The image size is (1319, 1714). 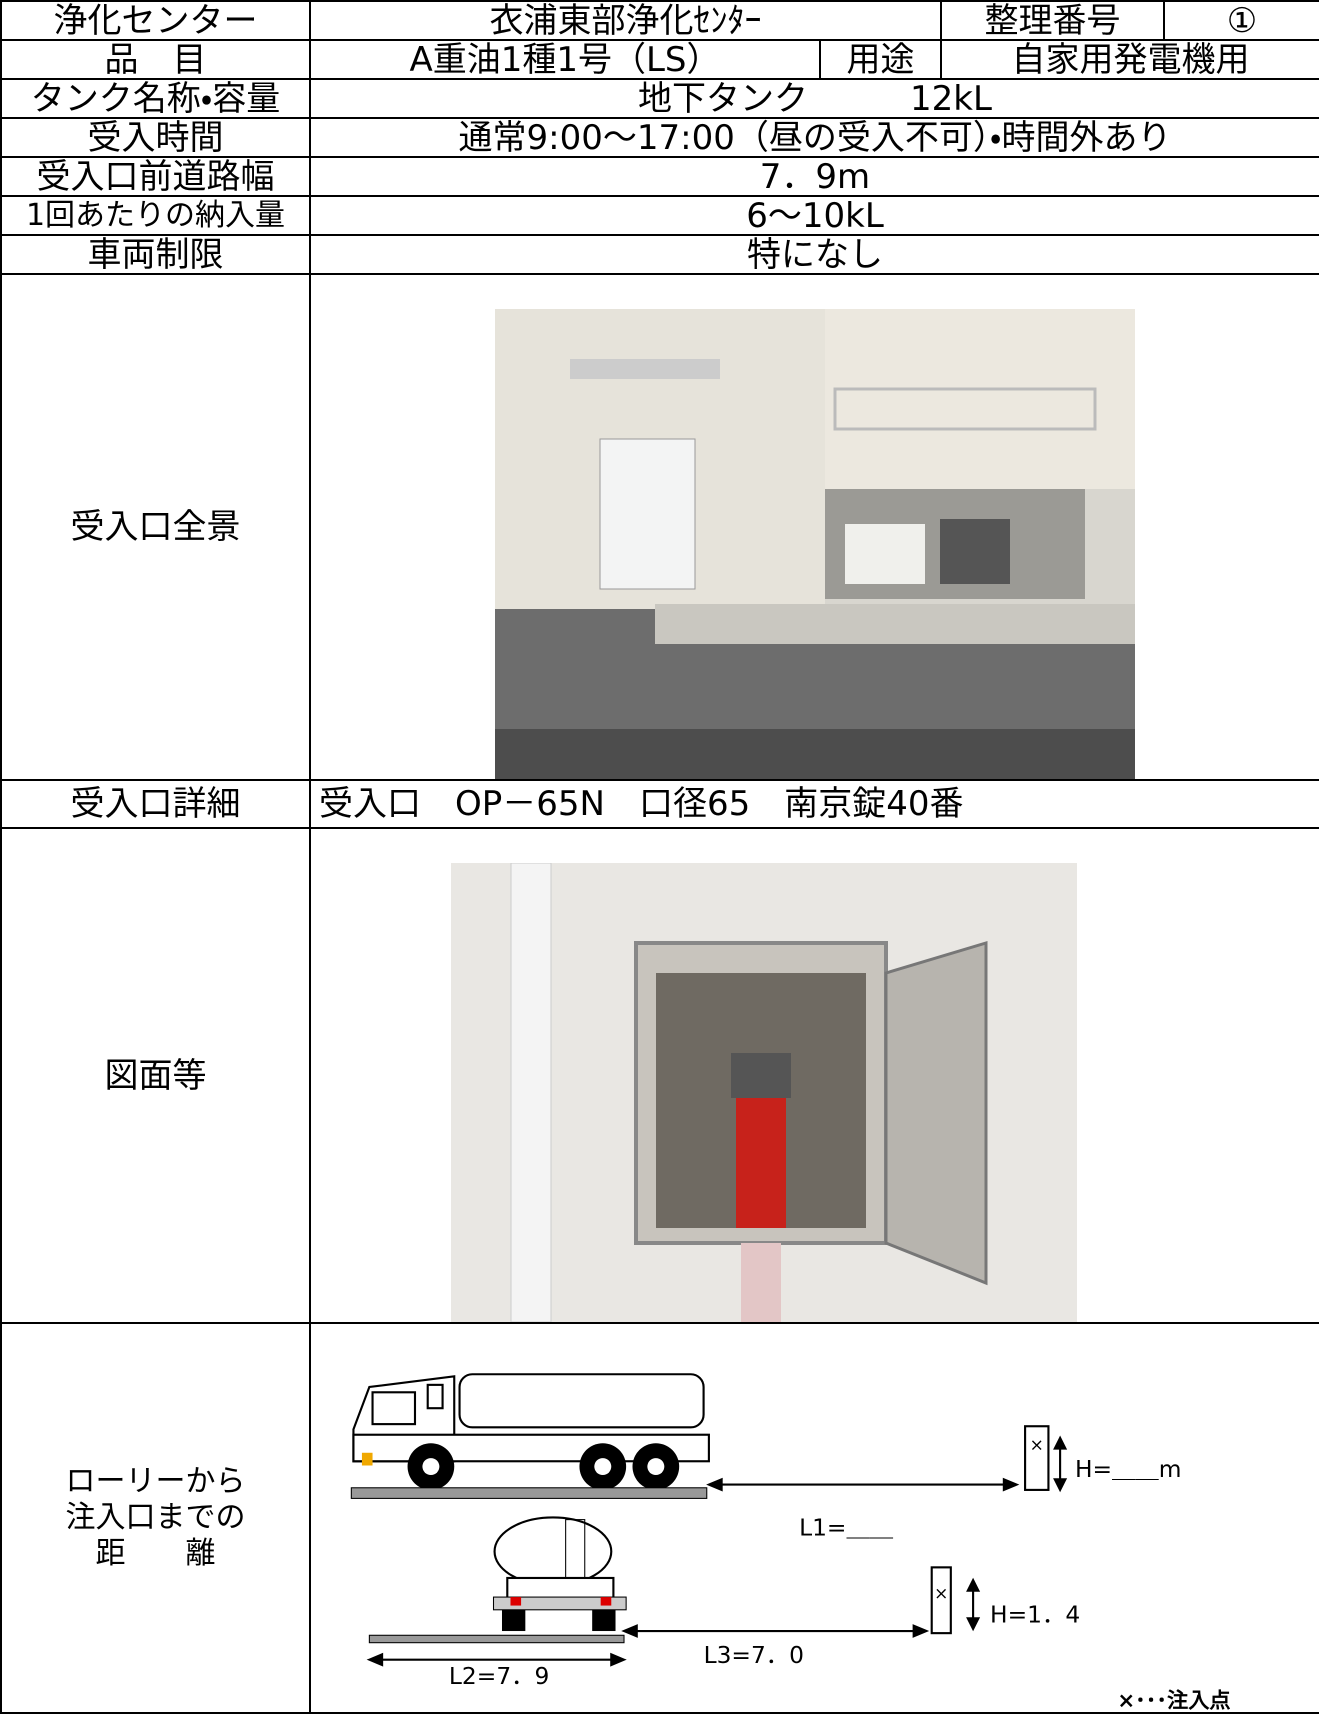 What do you see at coordinates (814, 137) in the screenshot?
I see `value: 通常9:00～17:00（昼の受入不可）・時間外あり` at bounding box center [814, 137].